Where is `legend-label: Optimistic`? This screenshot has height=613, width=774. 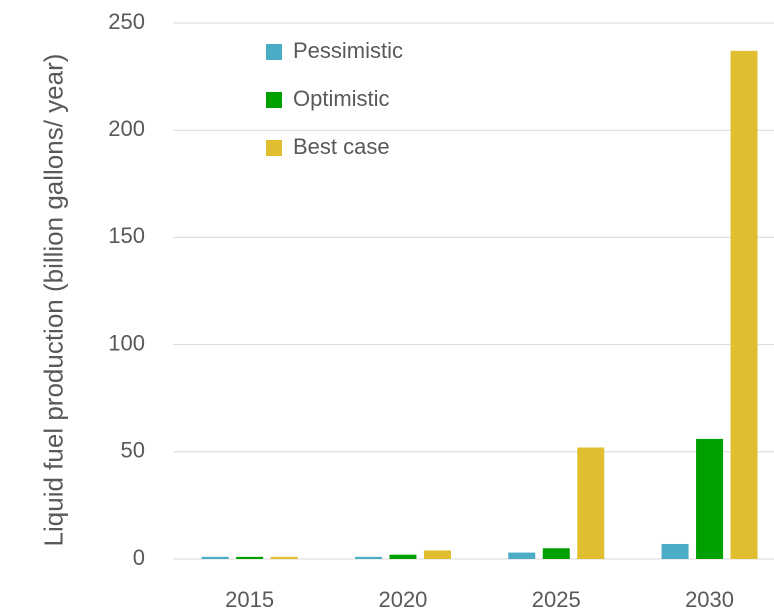 legend-label: Optimistic is located at coordinates (341, 98).